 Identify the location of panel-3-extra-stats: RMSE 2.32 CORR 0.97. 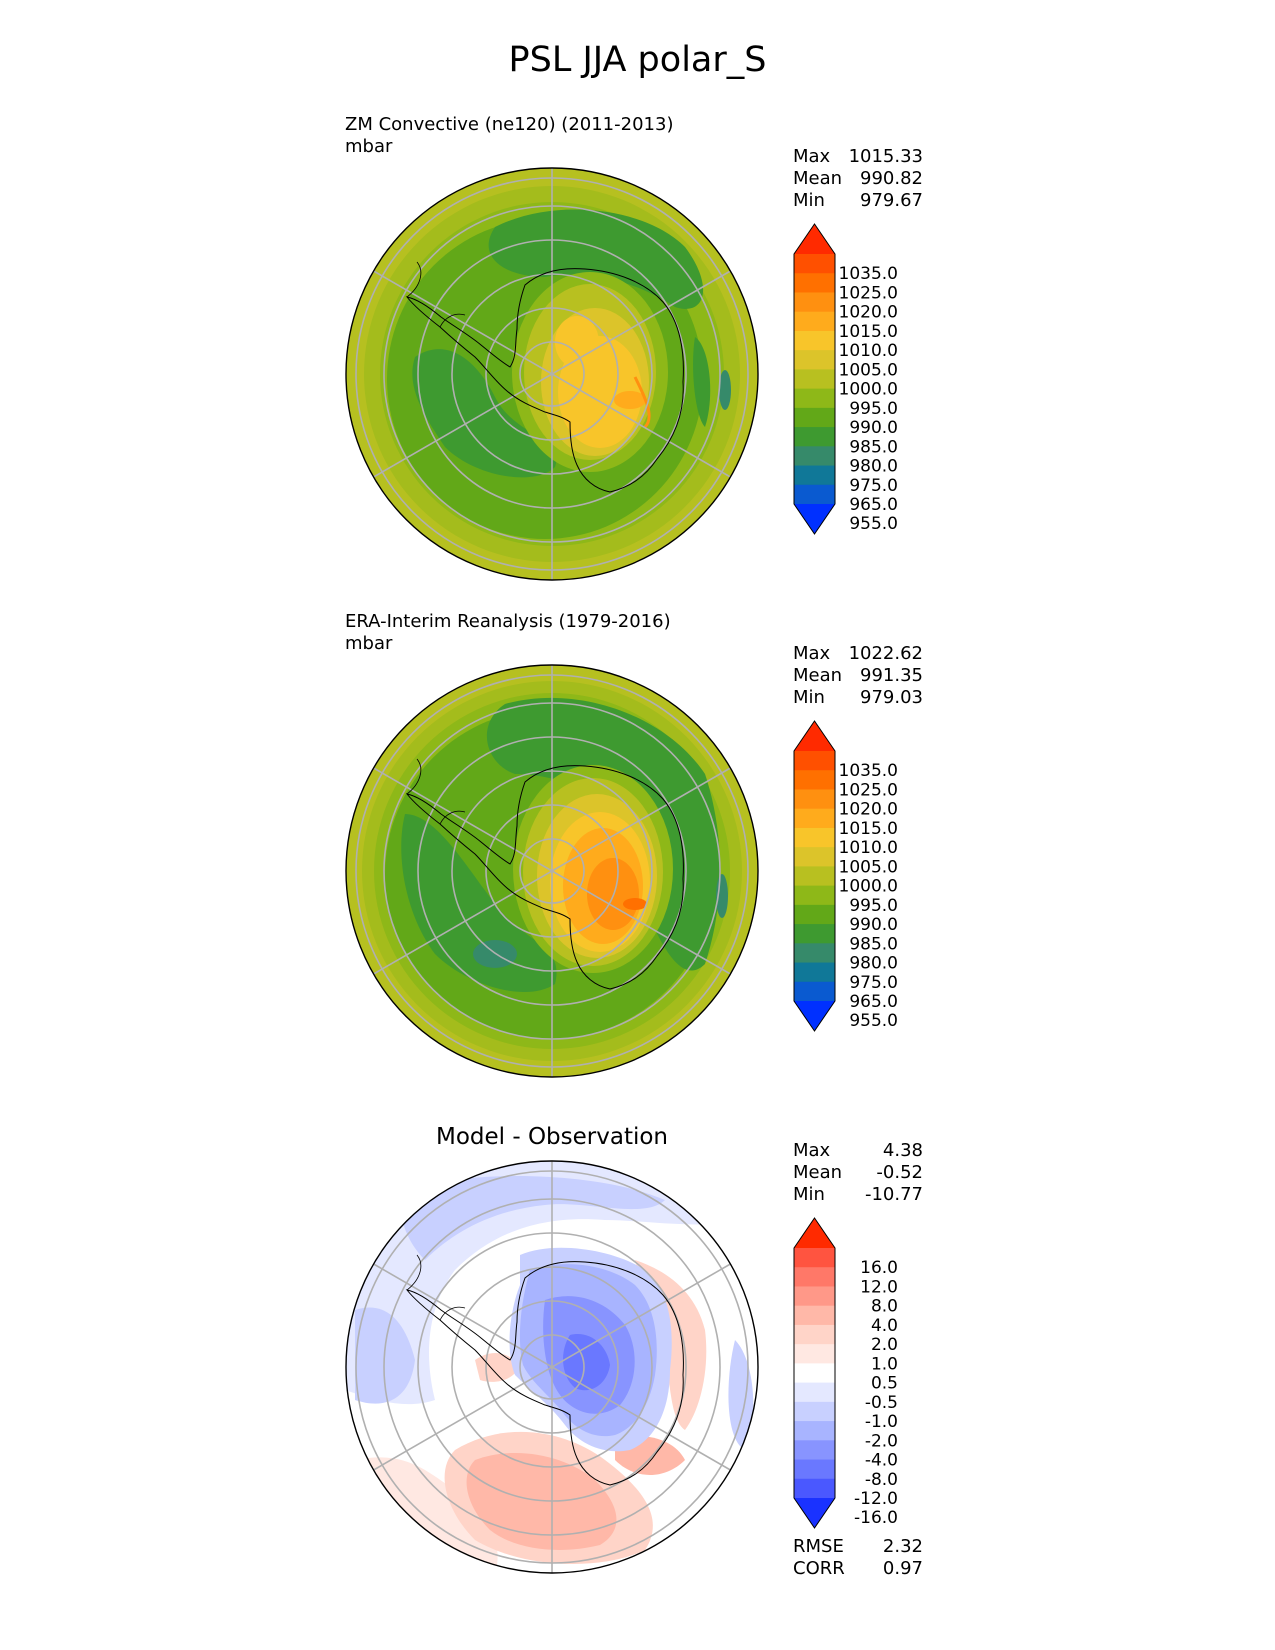
(858, 1558).